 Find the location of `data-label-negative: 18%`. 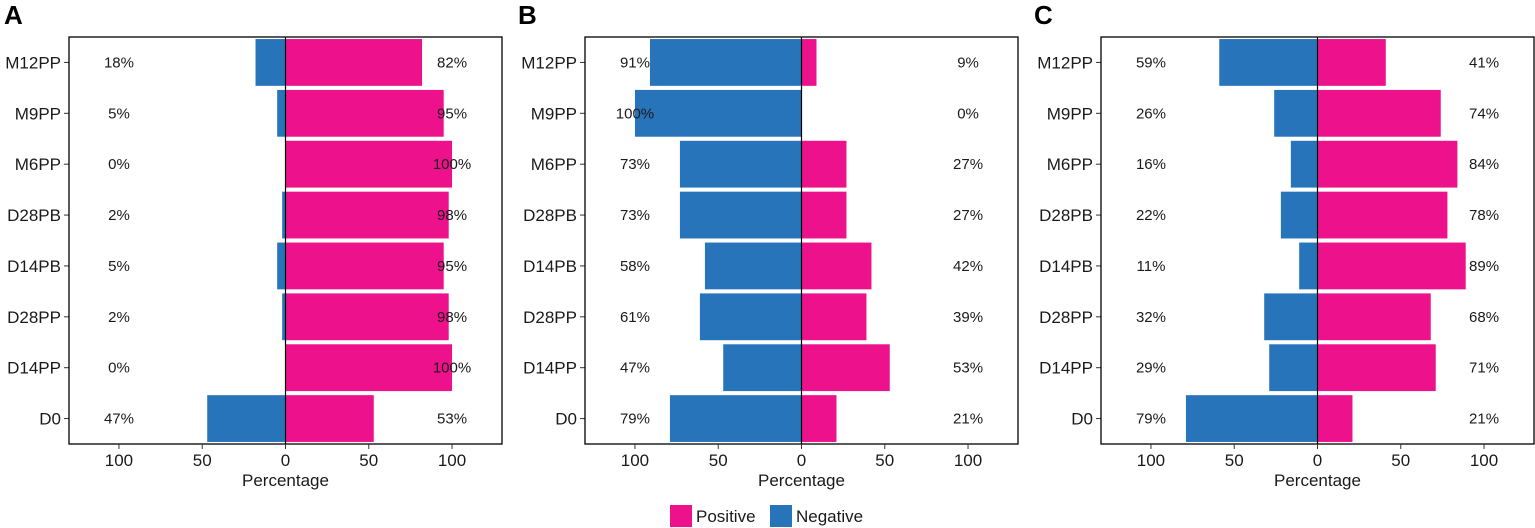

data-label-negative: 18% is located at coordinates (119, 62).